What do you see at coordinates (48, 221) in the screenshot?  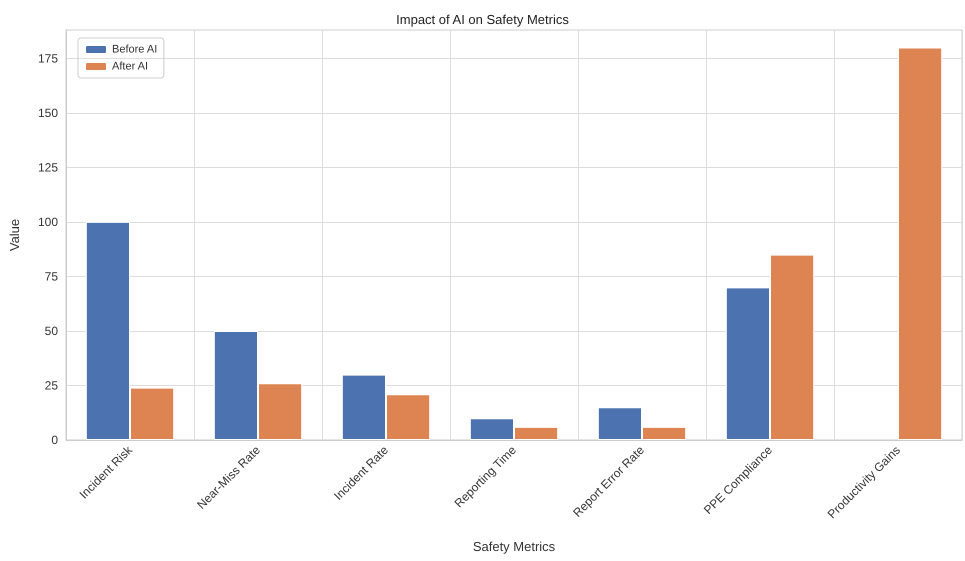 I see `y-tick-label: 100` at bounding box center [48, 221].